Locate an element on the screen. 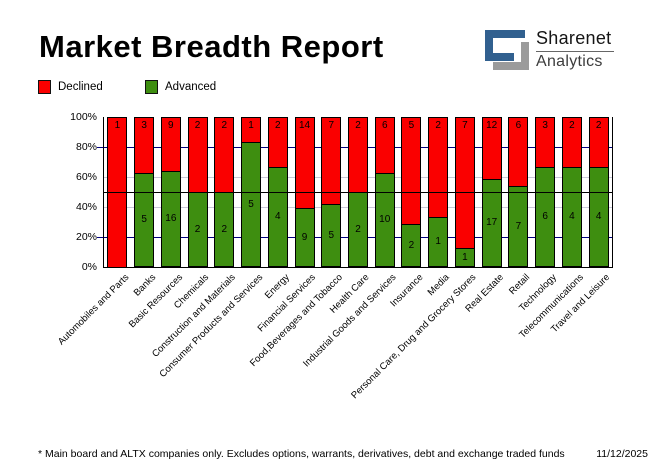 This screenshot has width=655, height=470. y-axis-tick-label: 100% is located at coordinates (83, 117).